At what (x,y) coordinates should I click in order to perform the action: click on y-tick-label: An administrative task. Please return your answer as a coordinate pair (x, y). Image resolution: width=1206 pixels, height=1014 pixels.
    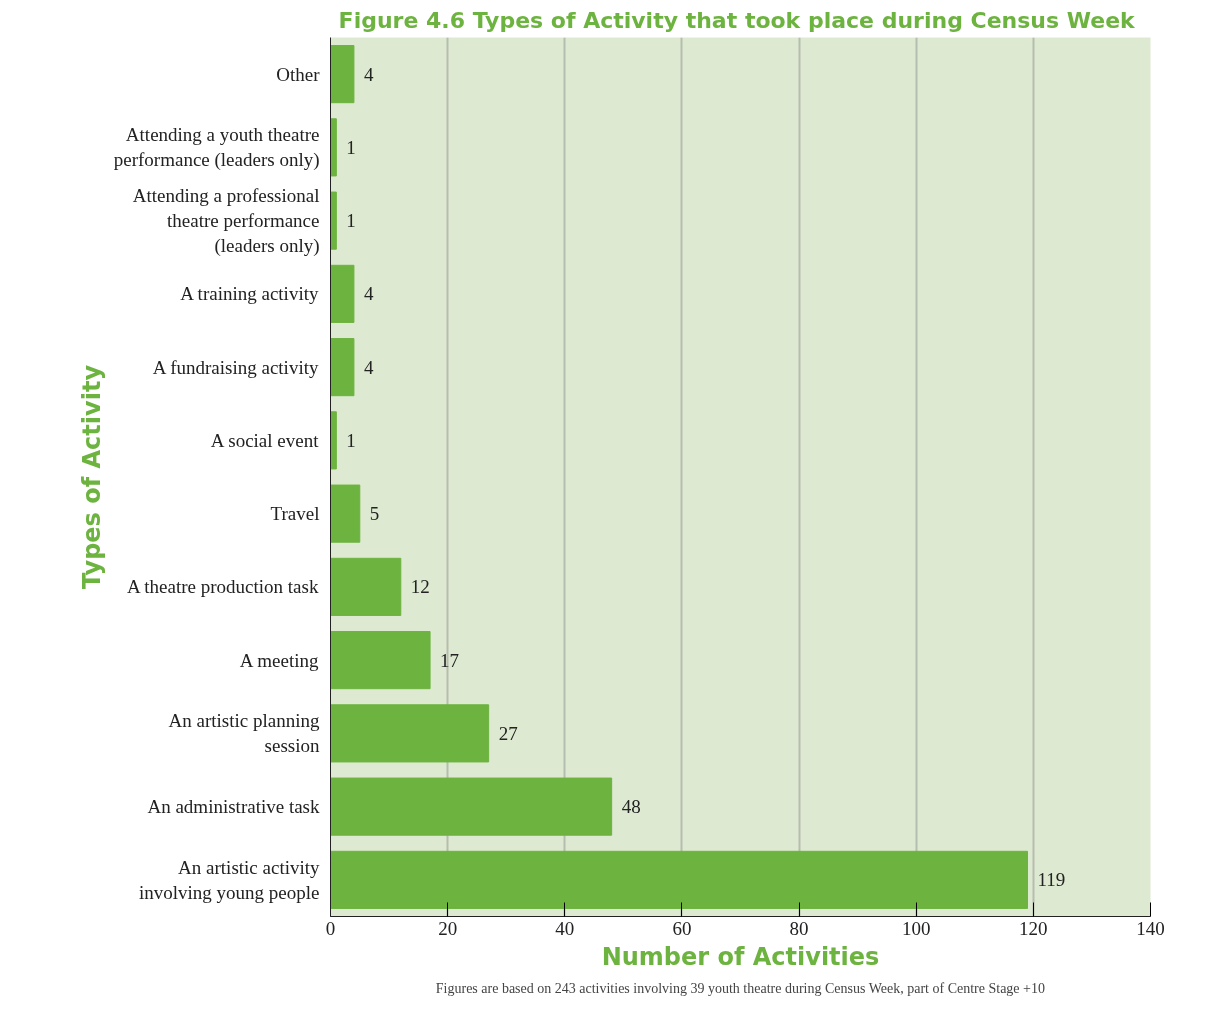
    Looking at the image, I should click on (233, 807).